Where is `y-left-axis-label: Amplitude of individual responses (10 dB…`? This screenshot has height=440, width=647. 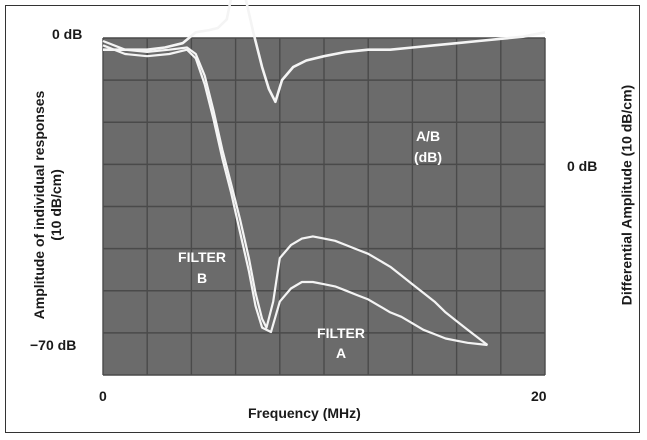 y-left-axis-label: Amplitude of individual responses (10 dB… is located at coordinates (48, 205).